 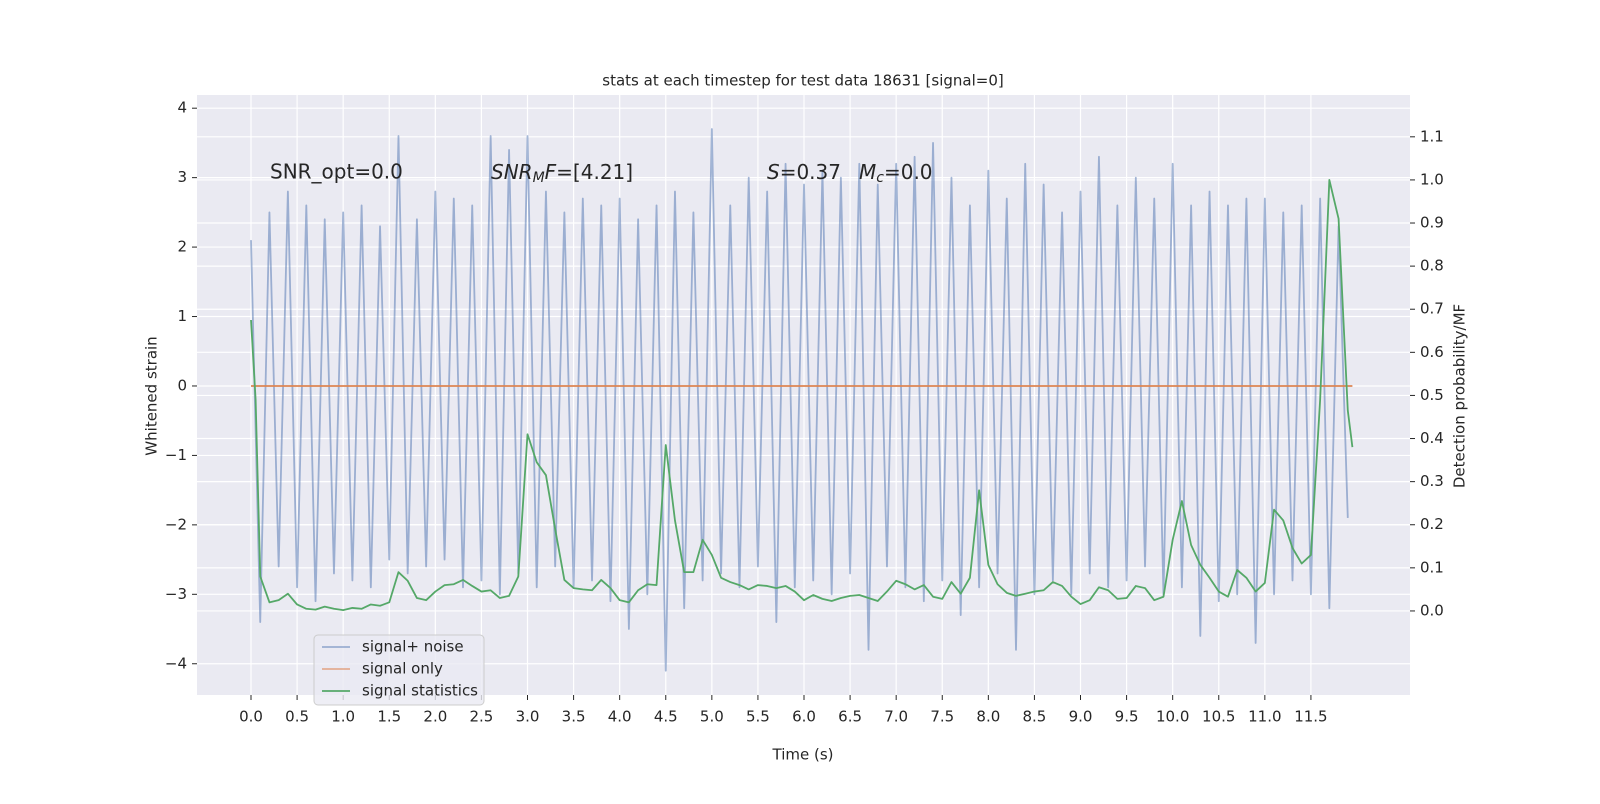 I want to click on y-tick-label: −4, so click(x=176, y=663).